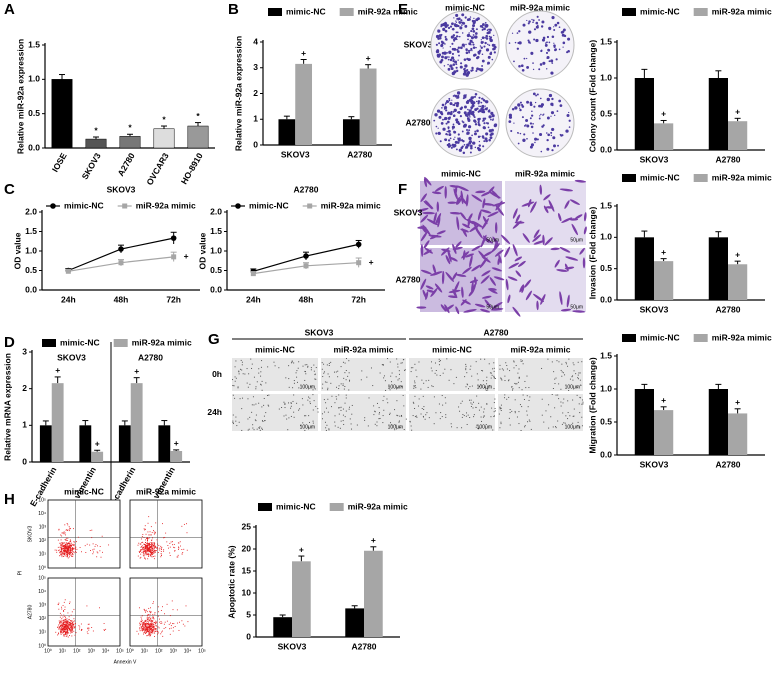 The height and width of the screenshot is (683, 777). Describe the element at coordinates (663, 400) in the screenshot. I see `significance-mark: +` at that location.